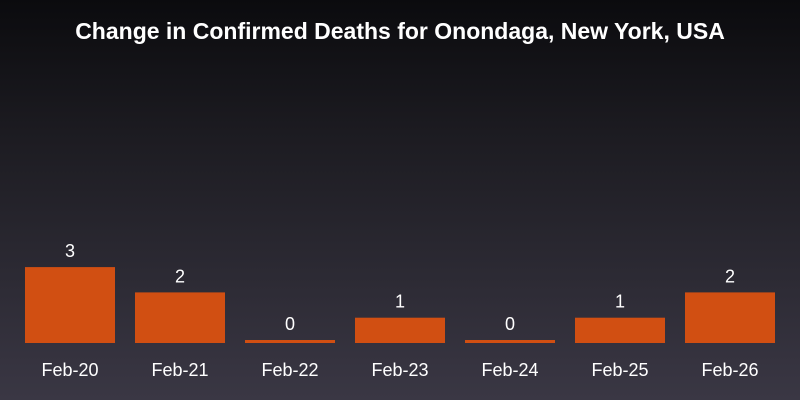 The image size is (800, 400). What do you see at coordinates (70, 251) in the screenshot?
I see `data-label-feb-20: 3` at bounding box center [70, 251].